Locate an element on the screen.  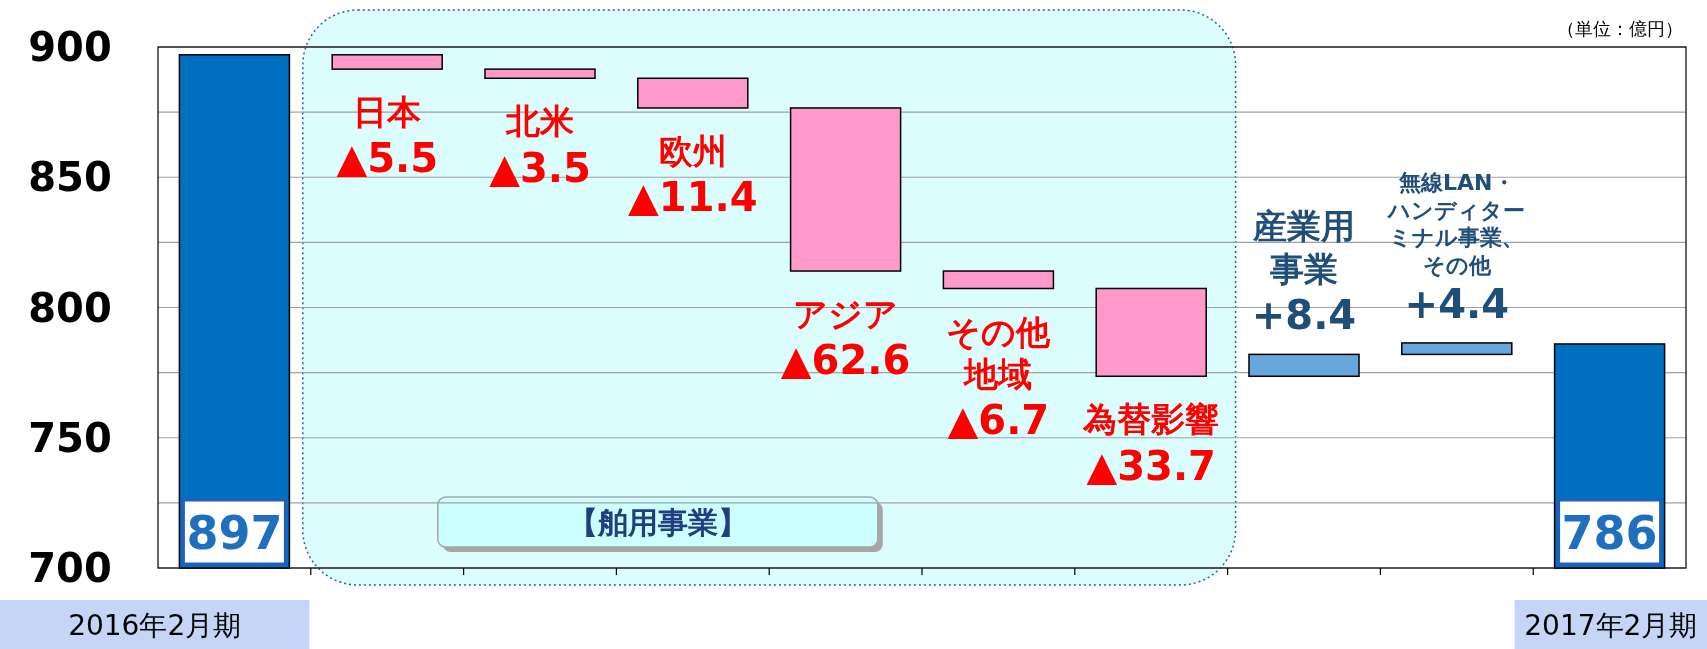
x-tick-label: アジア is located at coordinates (846, 314).